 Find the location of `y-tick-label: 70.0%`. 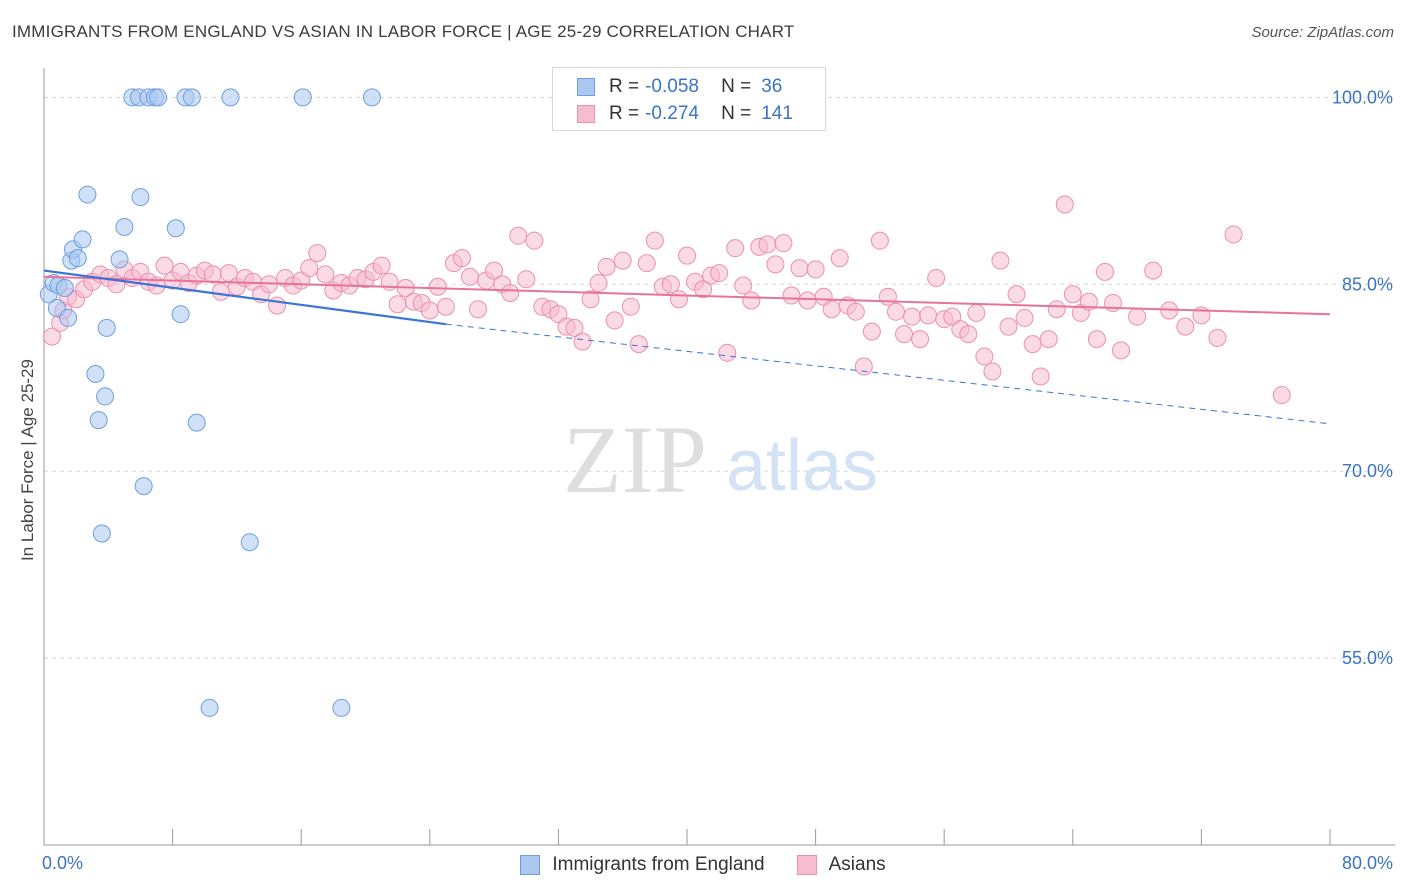

y-tick-label: 70.0% is located at coordinates (1367, 471).